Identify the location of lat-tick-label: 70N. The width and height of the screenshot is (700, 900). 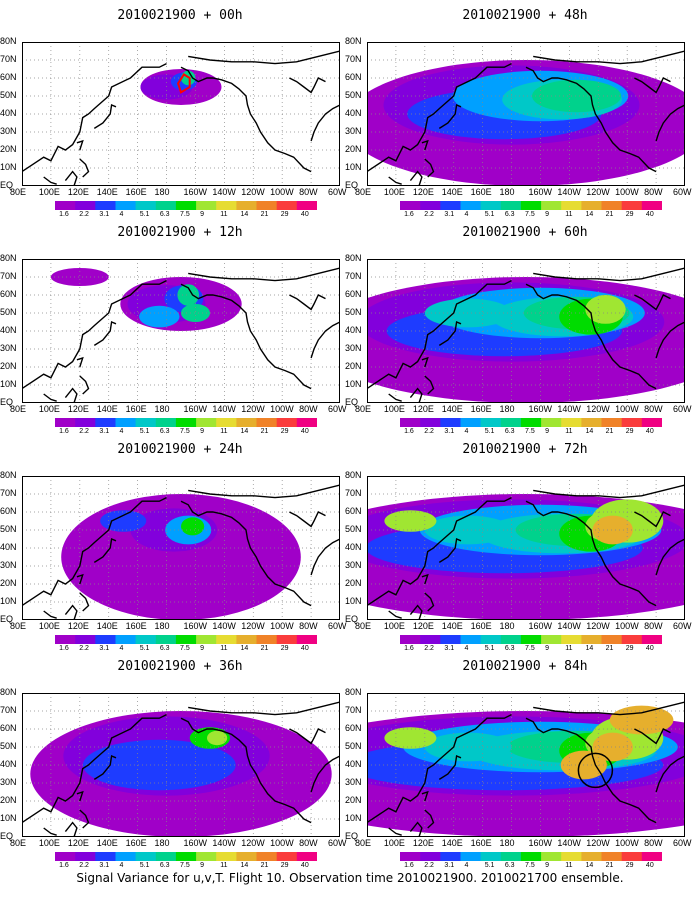
(353, 710).